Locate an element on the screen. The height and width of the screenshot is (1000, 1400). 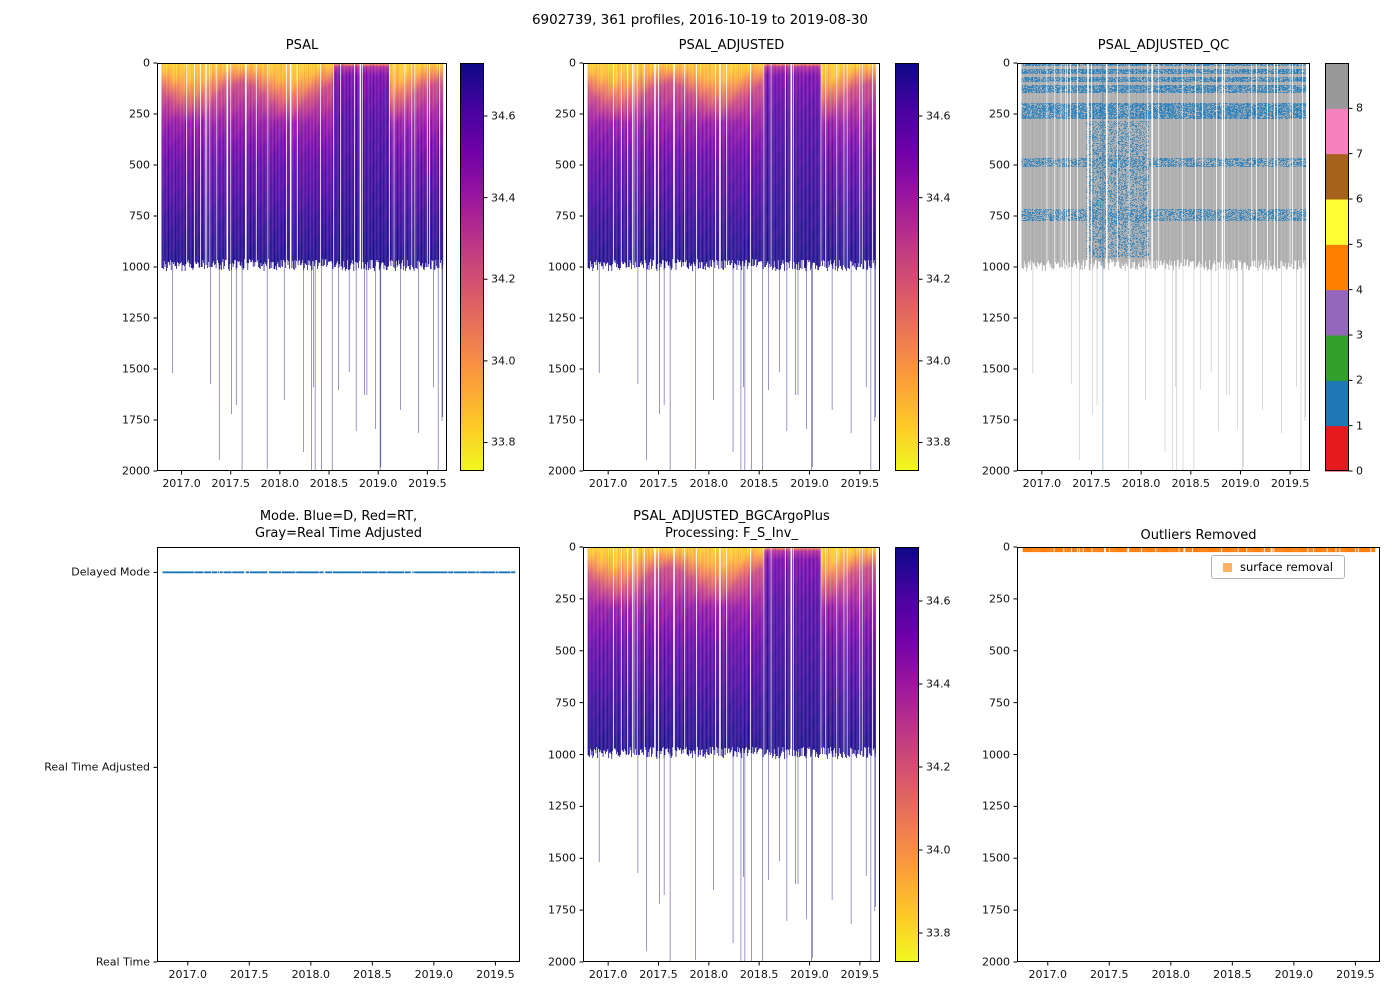
panel-title-outliers-removed: Outliers Removed is located at coordinates (1198, 535).